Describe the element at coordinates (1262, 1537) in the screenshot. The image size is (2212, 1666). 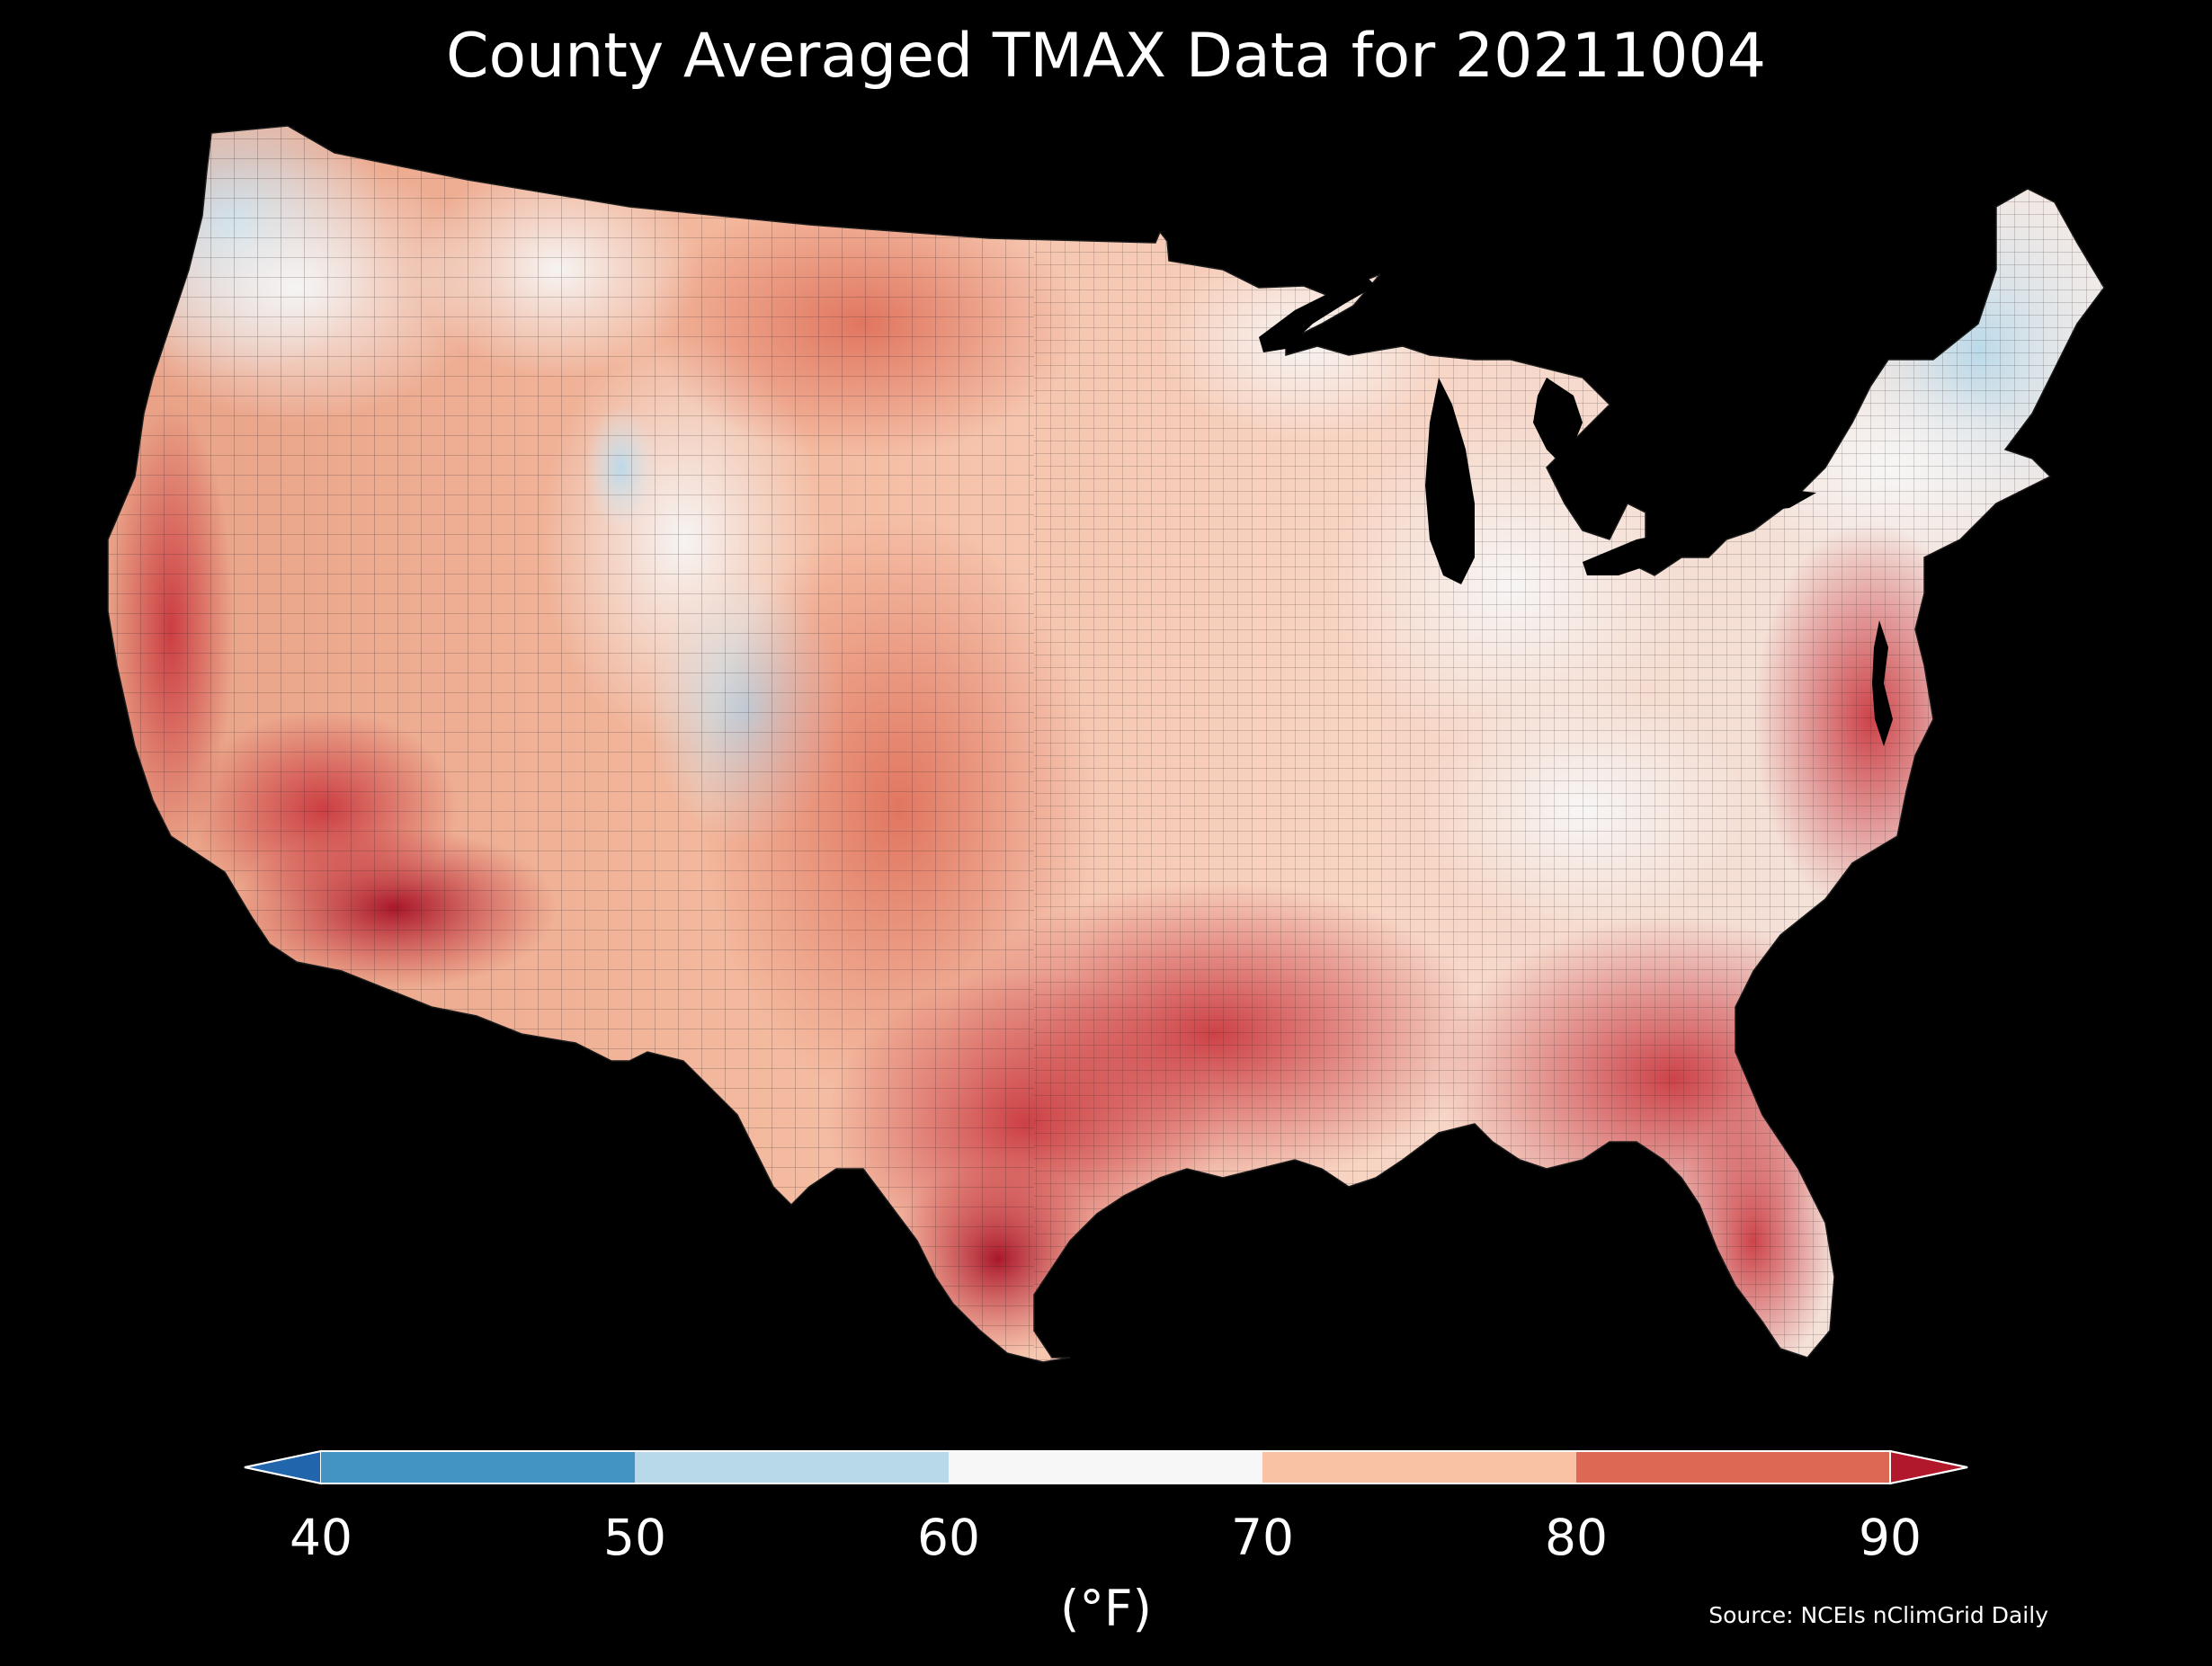
I see `colorbar-tick-label: 70` at that location.